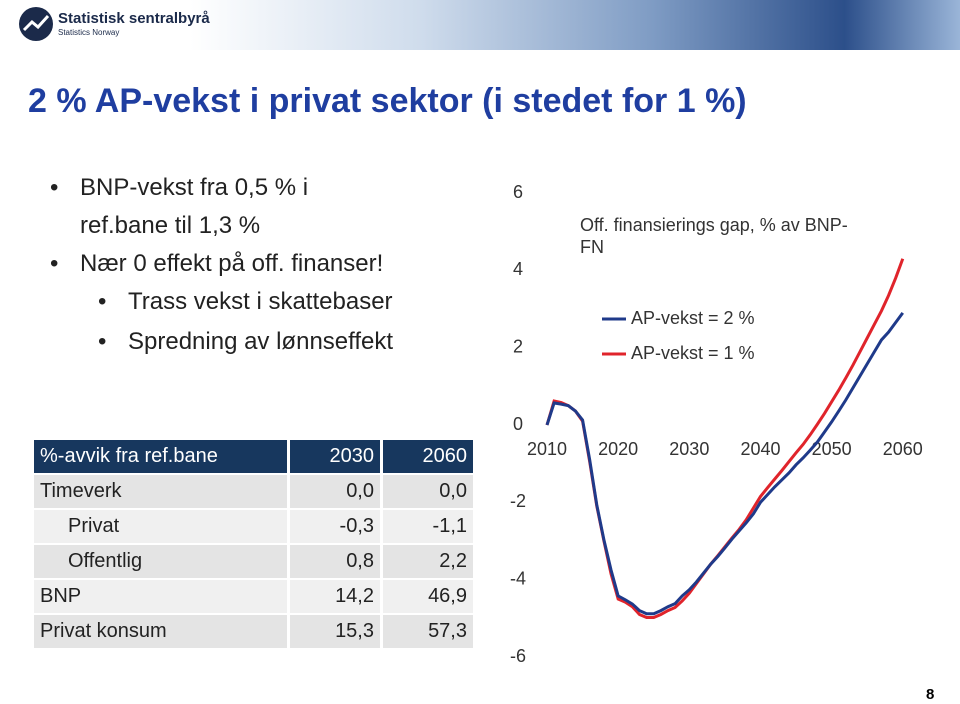  I want to click on page-number: 8, so click(930, 694).